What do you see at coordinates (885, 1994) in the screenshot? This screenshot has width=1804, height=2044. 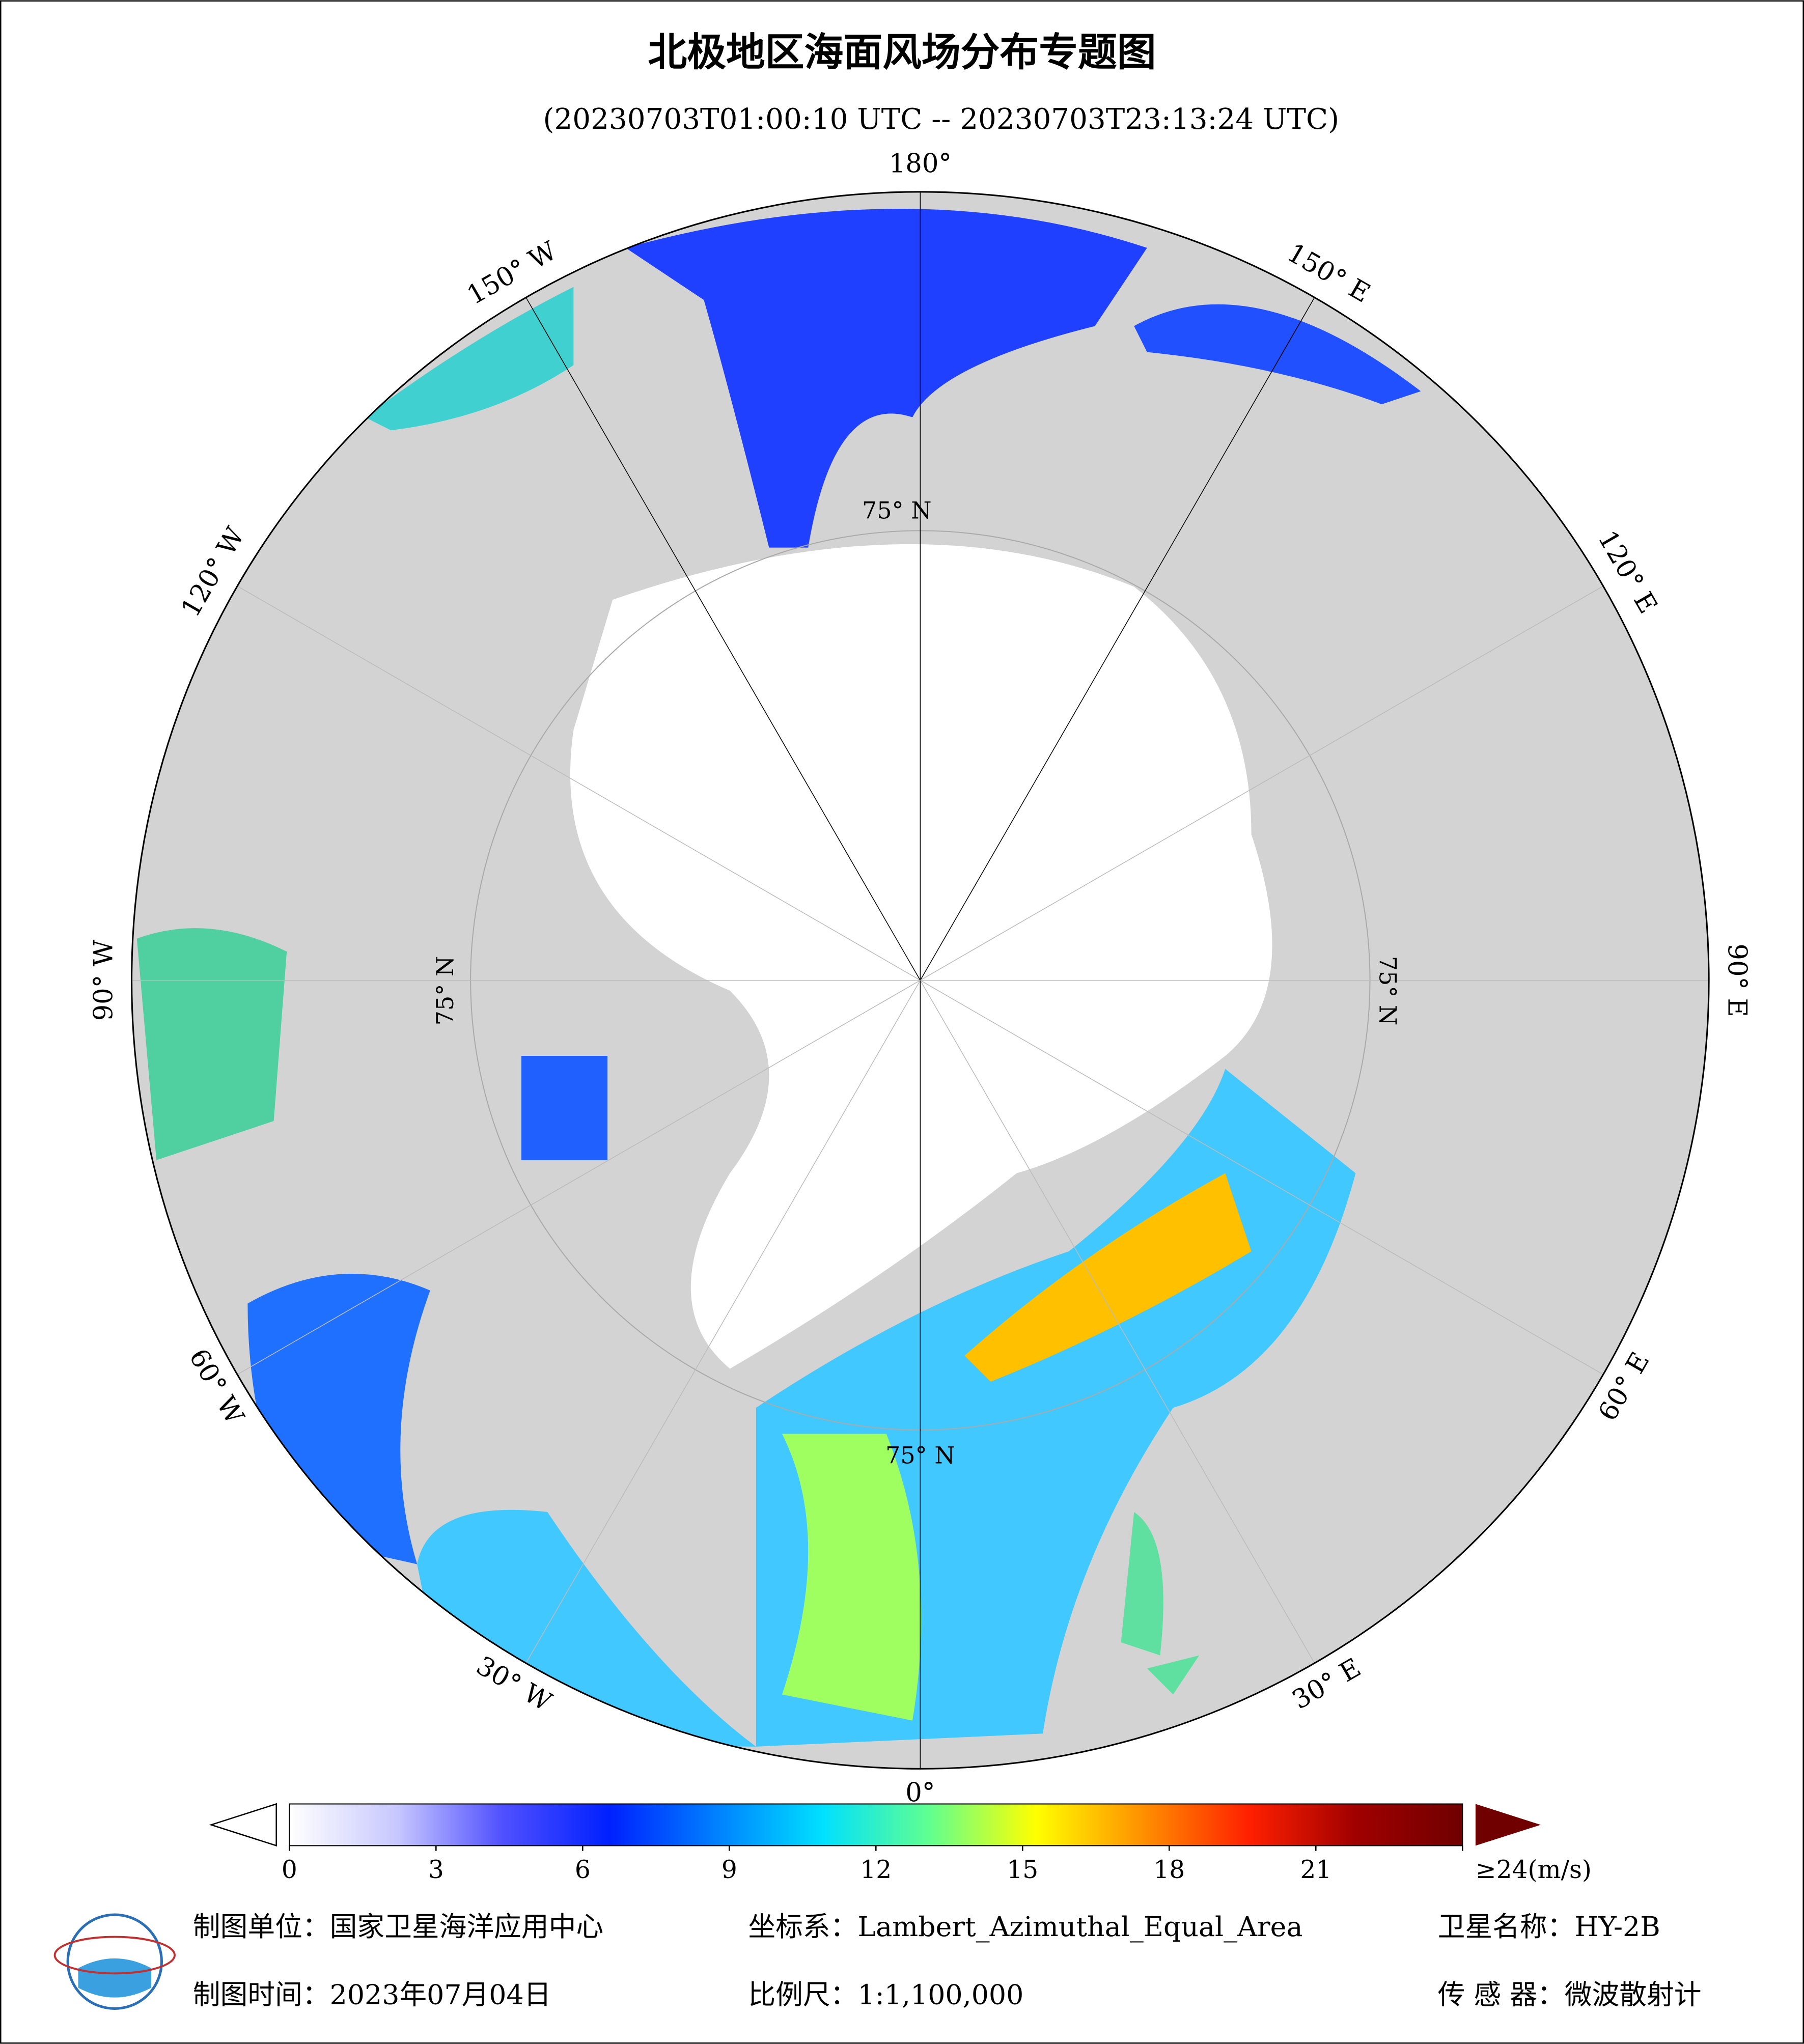 I see `footer-scale: 比例尺：1:1,100,000` at bounding box center [885, 1994].